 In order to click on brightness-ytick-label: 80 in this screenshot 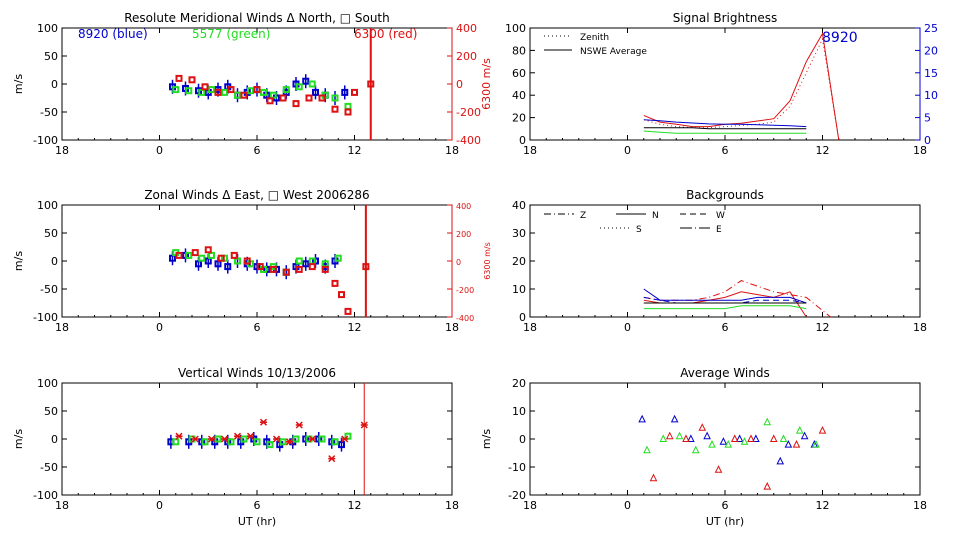, I will do `click(519, 50)`.